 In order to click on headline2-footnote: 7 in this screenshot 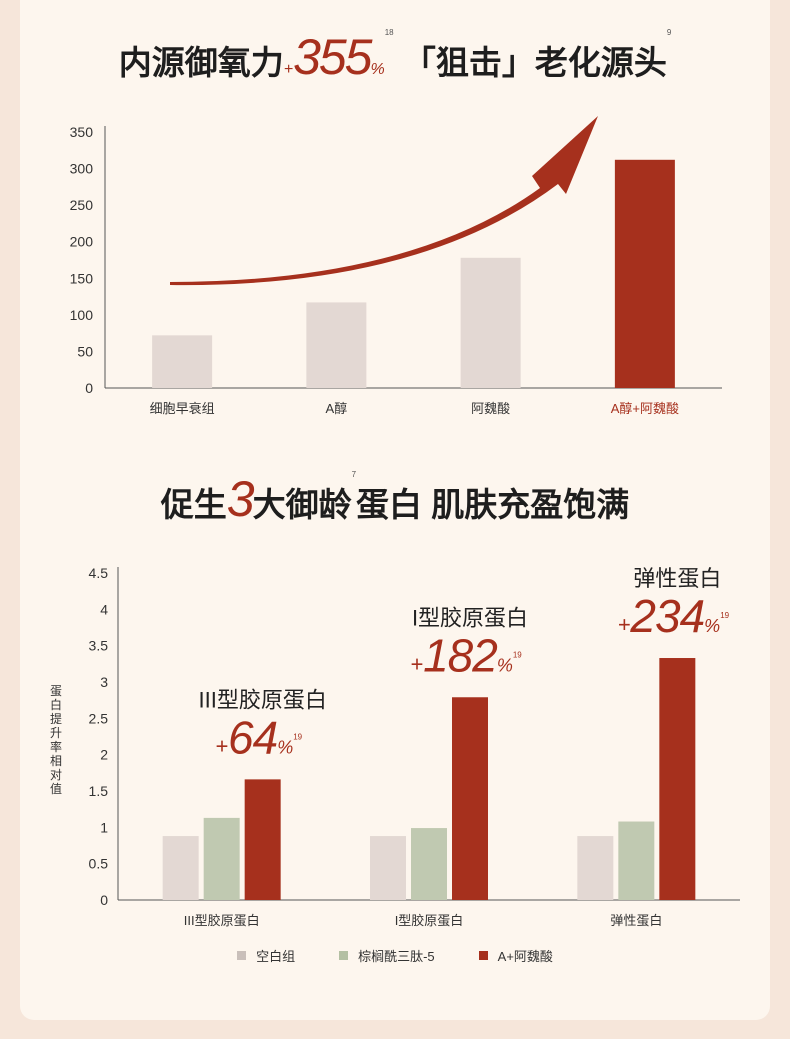, I will do `click(354, 474)`.